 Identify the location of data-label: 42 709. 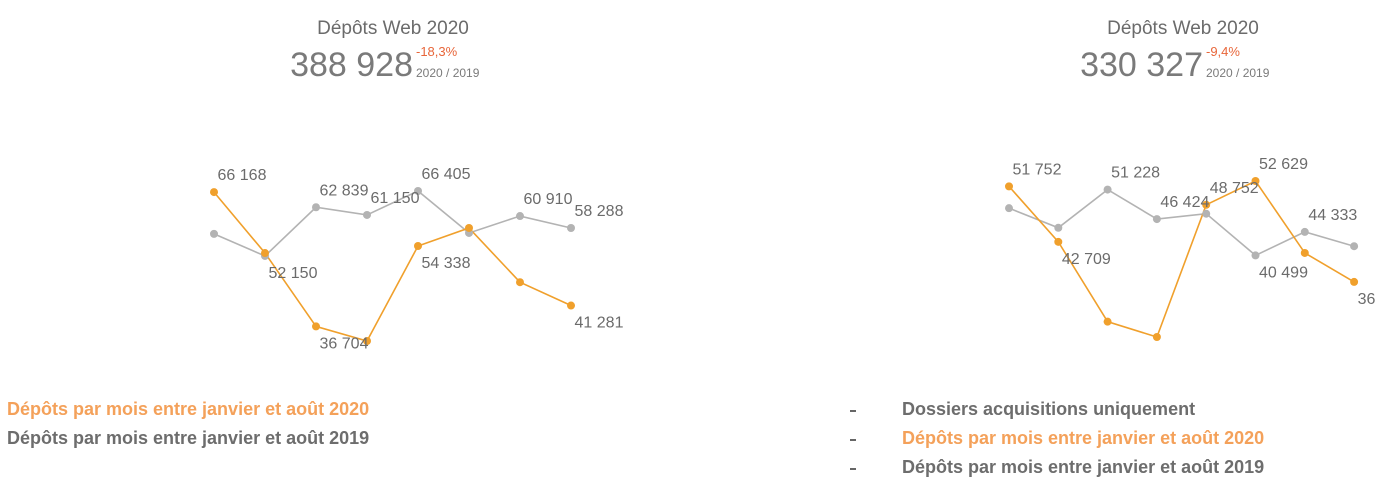
(1086, 259).